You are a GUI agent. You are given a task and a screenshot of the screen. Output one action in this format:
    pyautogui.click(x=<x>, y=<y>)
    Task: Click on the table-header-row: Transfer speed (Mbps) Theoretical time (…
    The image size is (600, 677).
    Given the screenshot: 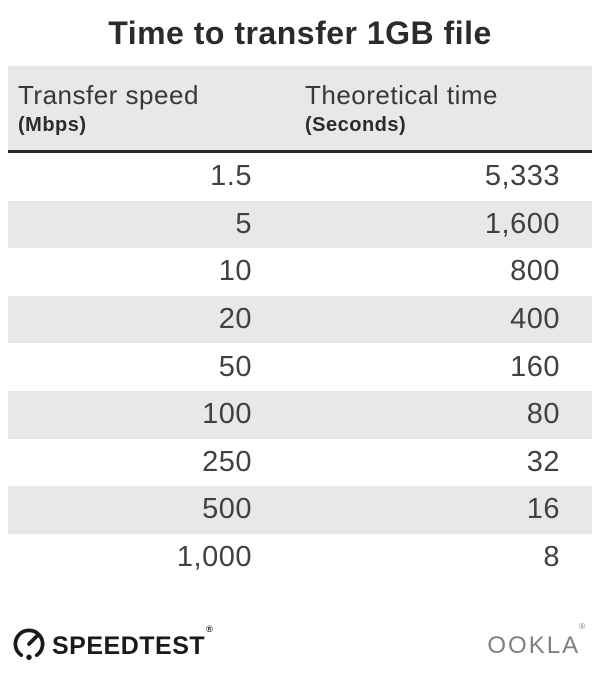 What is the action you would take?
    pyautogui.click(x=300, y=109)
    